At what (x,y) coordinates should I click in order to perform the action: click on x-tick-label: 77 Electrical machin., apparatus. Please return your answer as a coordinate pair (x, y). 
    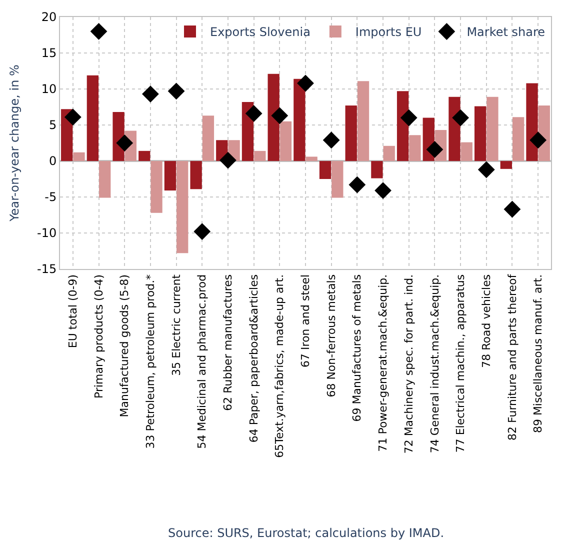
    Looking at the image, I should click on (461, 363).